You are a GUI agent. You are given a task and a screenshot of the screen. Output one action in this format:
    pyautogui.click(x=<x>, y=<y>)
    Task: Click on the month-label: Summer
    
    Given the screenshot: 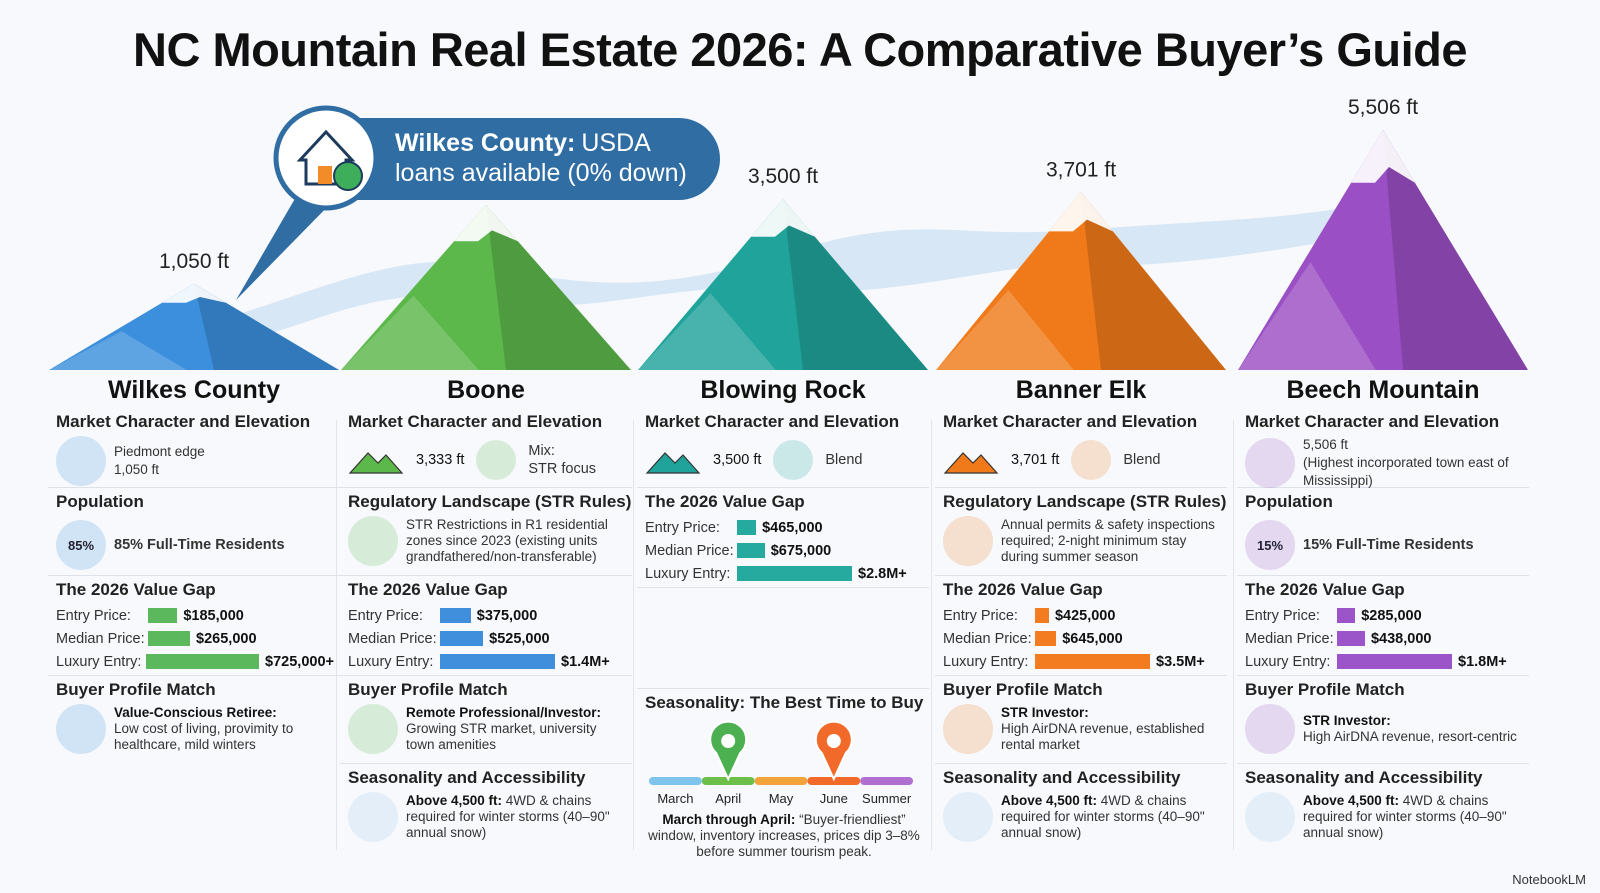 What is the action you would take?
    pyautogui.click(x=887, y=798)
    